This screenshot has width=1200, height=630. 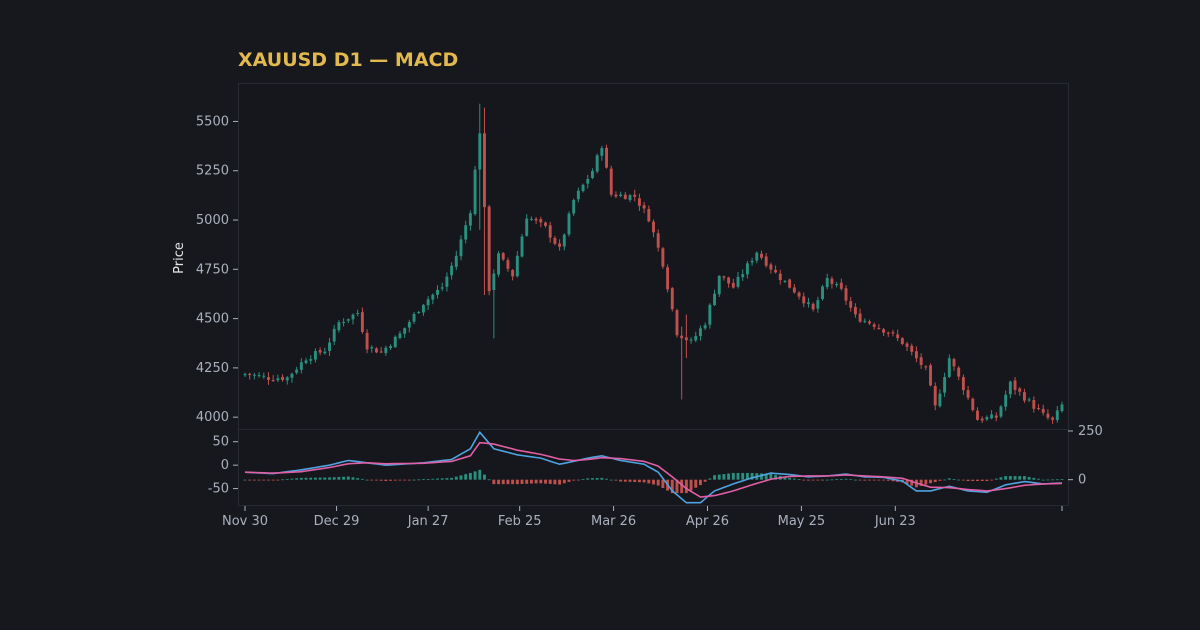 I want to click on macd-panel, so click(x=653, y=467).